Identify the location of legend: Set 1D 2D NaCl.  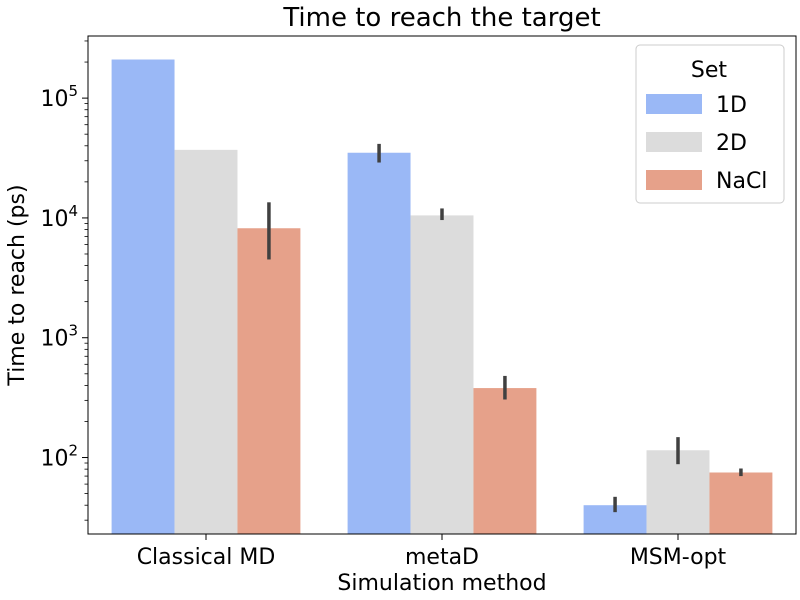
(710, 124).